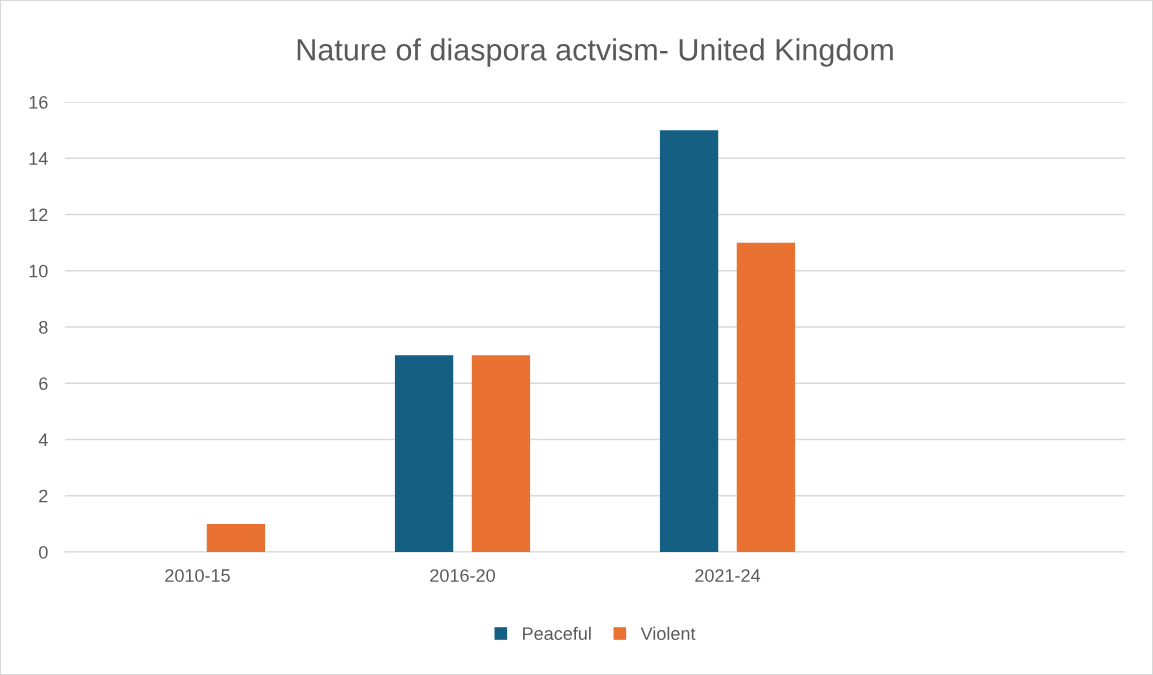  I want to click on chart-title: Nature of diaspora actvism- United Kingdom, so click(595, 52).